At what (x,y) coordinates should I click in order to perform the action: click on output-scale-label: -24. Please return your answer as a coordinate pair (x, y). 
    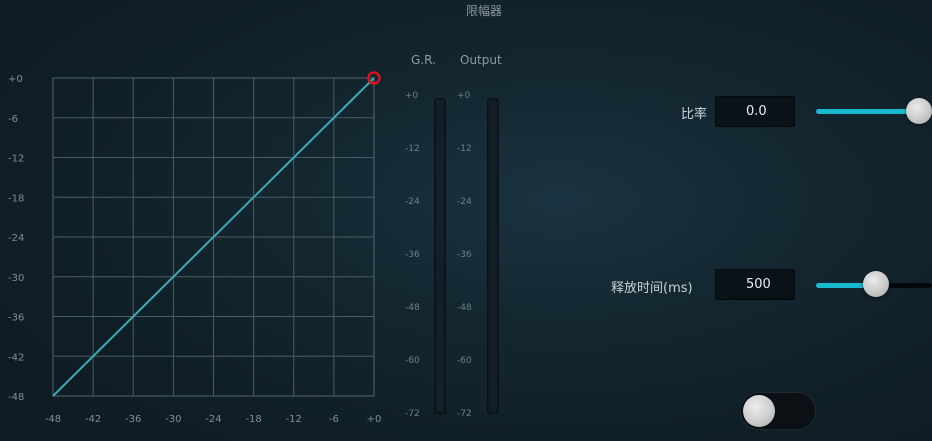
    Looking at the image, I should click on (464, 202).